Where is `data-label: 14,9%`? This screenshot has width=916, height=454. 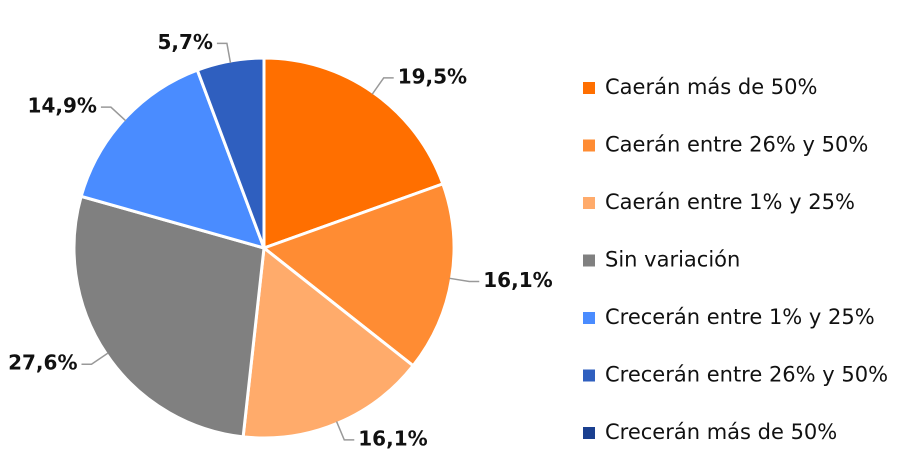
data-label: 14,9% is located at coordinates (62, 106).